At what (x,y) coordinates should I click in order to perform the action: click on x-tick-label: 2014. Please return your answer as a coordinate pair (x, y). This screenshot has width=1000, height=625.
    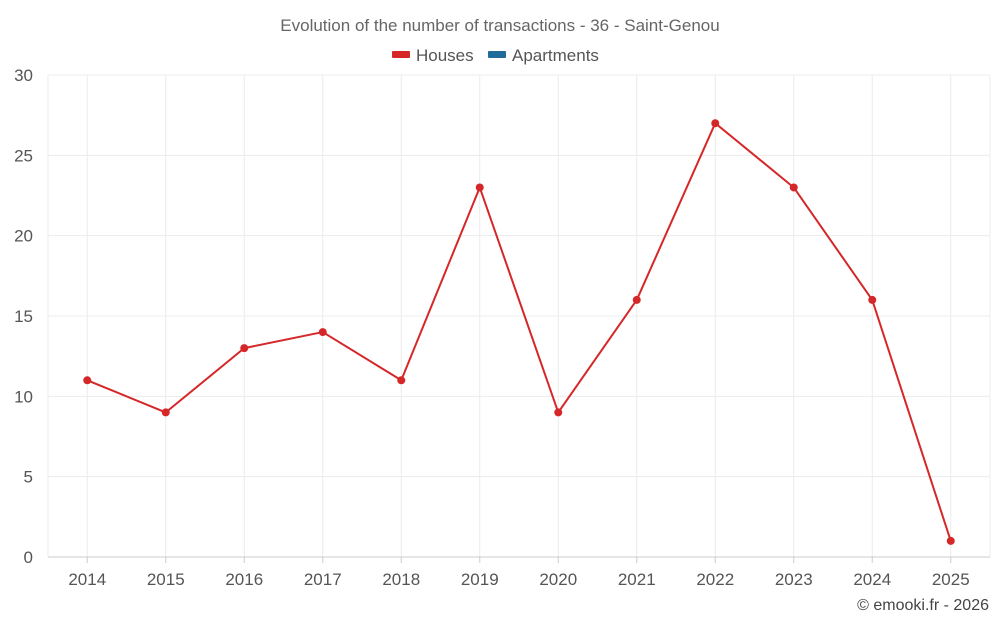
    Looking at the image, I should click on (87, 579).